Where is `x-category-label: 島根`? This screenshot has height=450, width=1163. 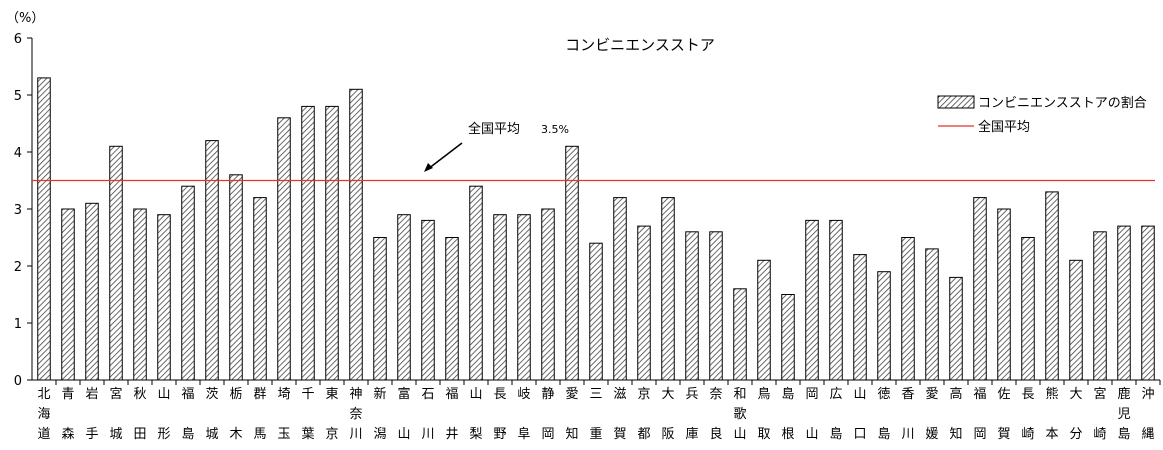
x-category-label: 島根 is located at coordinates (787, 414).